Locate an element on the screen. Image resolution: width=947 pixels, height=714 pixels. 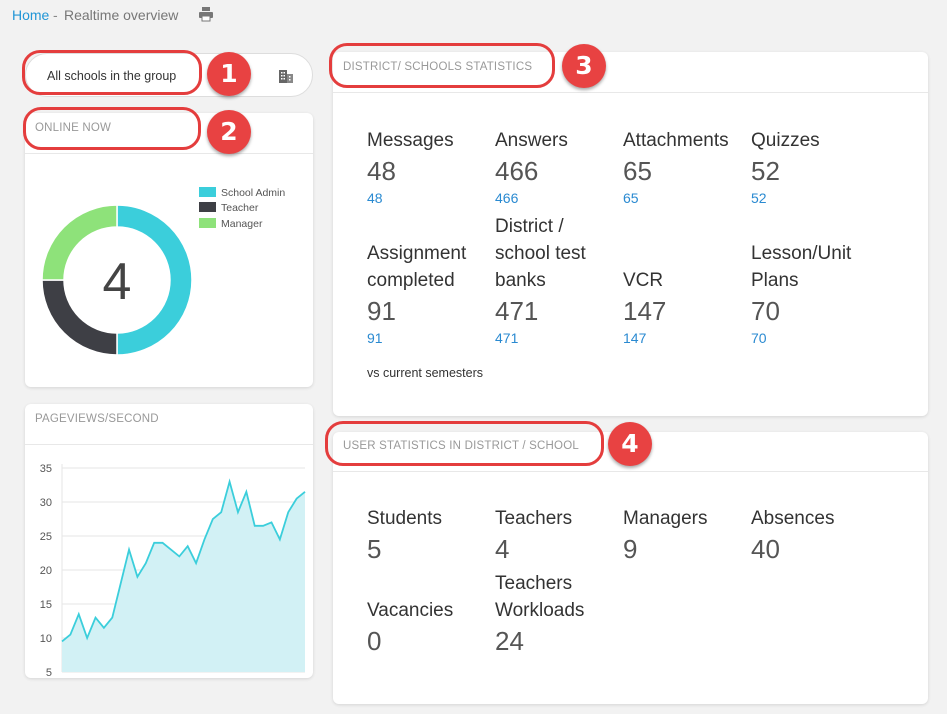
stat-teachers-workloads: Teachers Workloads 24 is located at coordinates (547, 614).